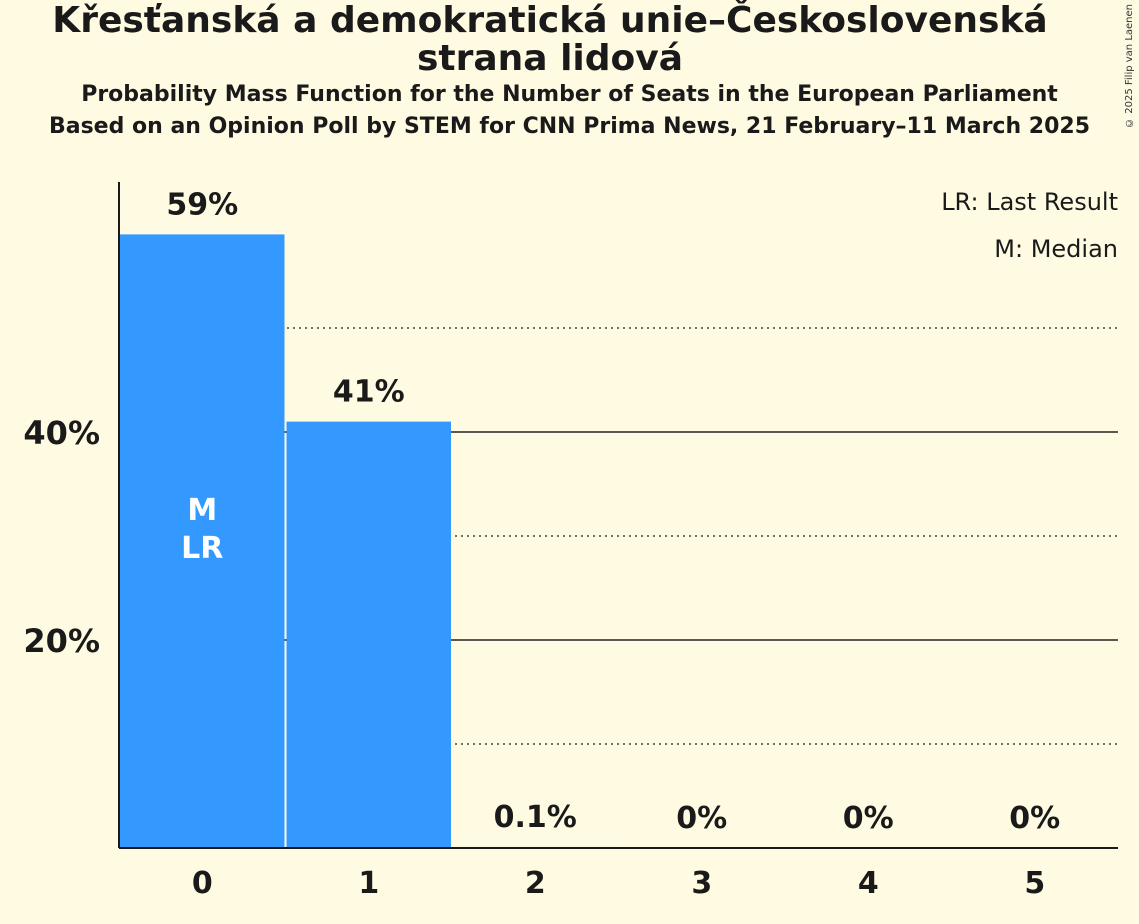 The image size is (1139, 924). Describe the element at coordinates (368, 883) in the screenshot. I see `x-tick-label: 1` at that location.